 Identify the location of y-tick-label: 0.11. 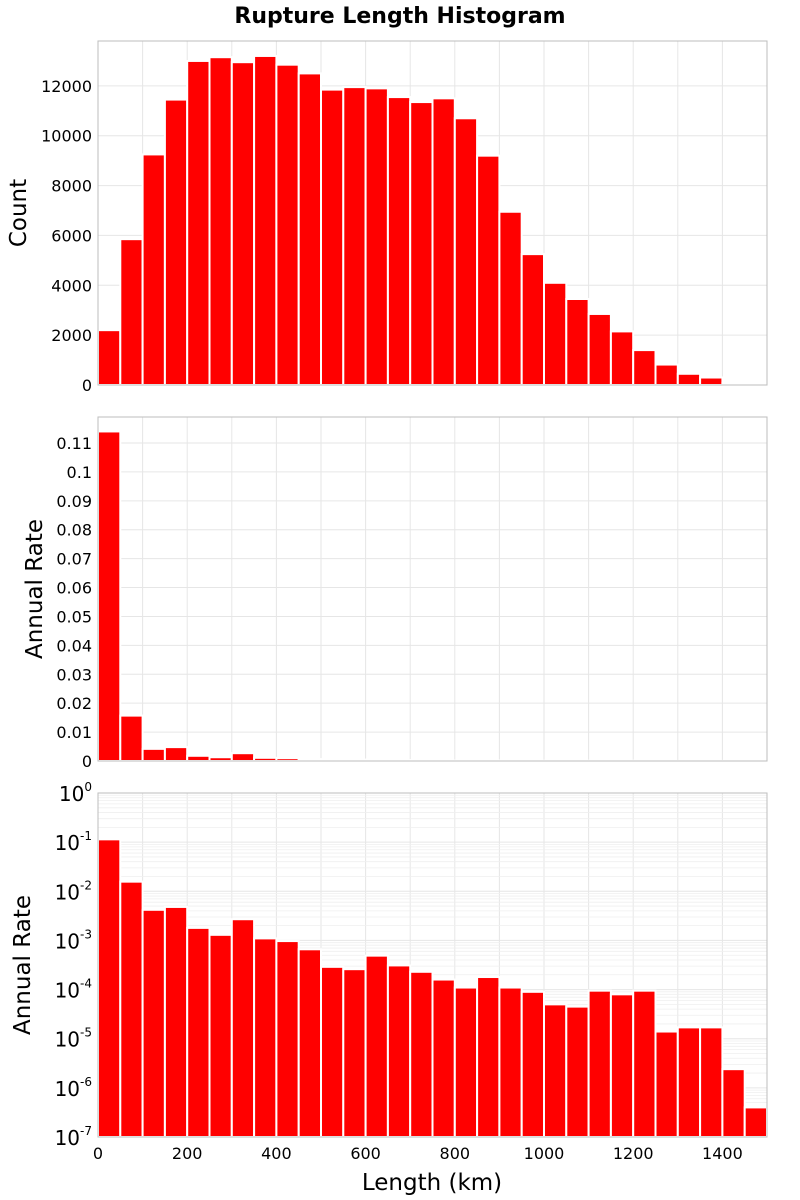
(74, 443).